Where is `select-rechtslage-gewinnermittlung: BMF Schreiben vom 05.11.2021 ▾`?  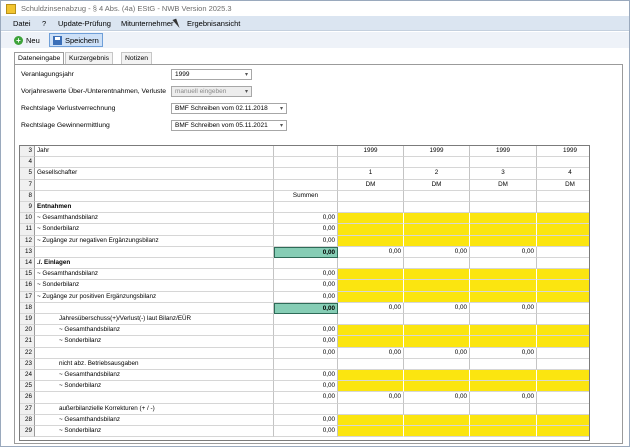
select-rechtslage-gewinnermittlung: BMF Schreiben vom 05.11.2021 ▾ is located at coordinates (229, 125).